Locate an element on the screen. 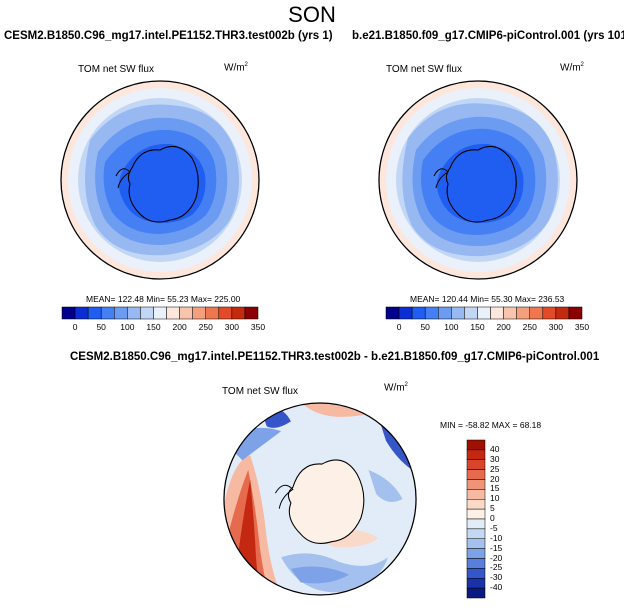 Image resolution: width=624 pixels, height=610 pixels. panel2-variable-title: TOM net SW flux is located at coordinates (424, 69).